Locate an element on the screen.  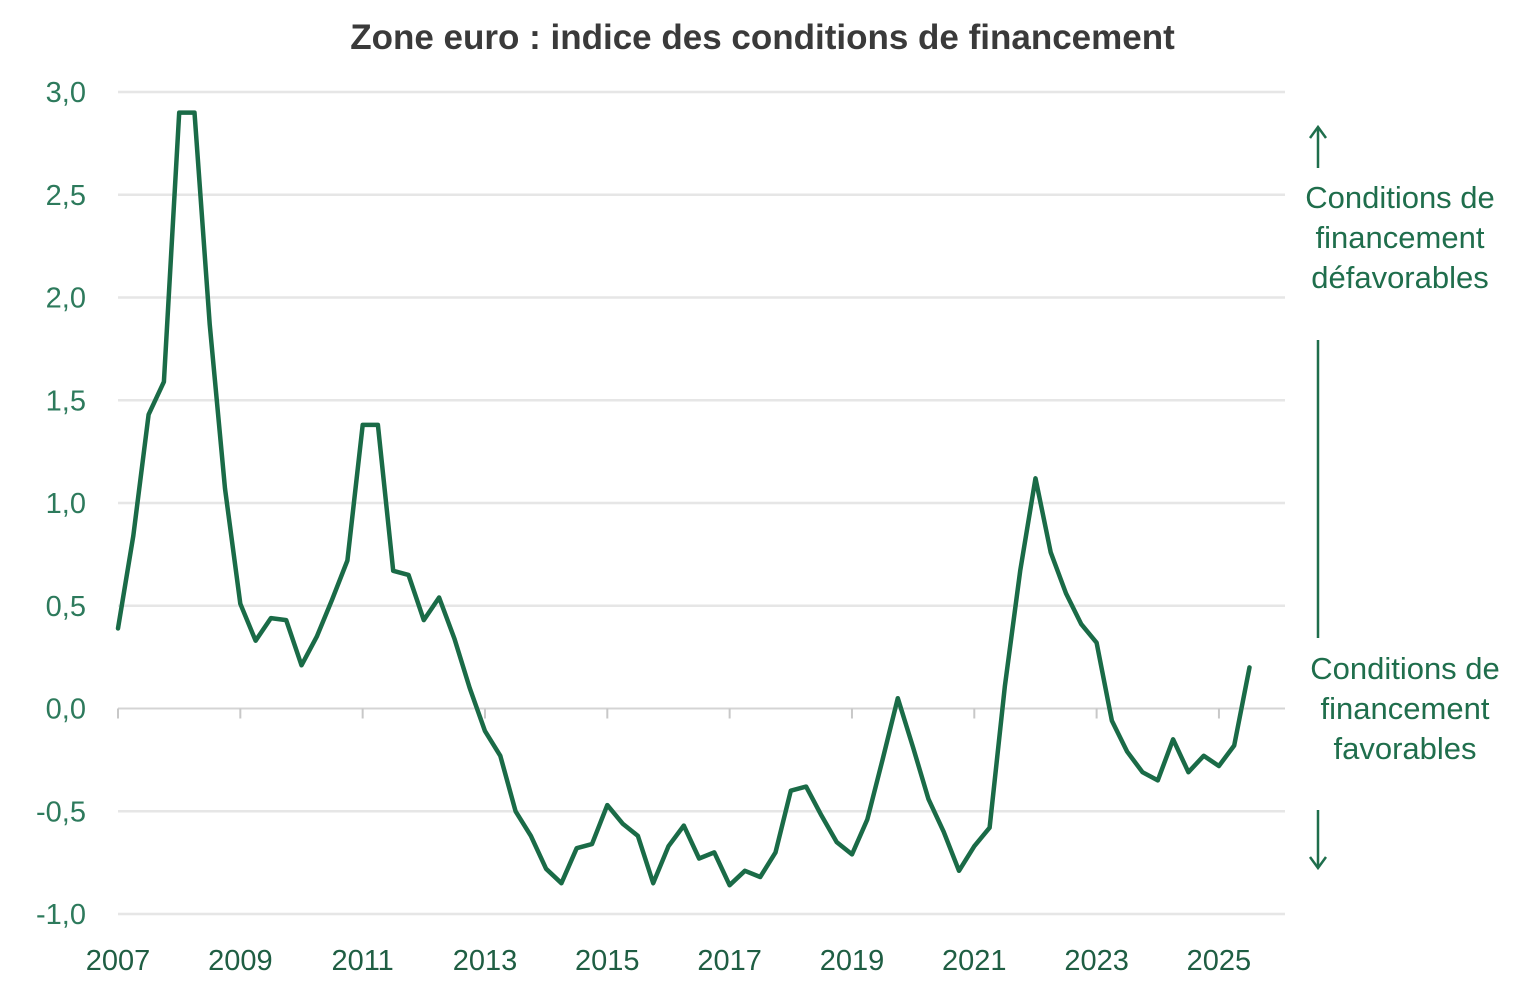
x-tick-label: 2025 is located at coordinates (1219, 961).